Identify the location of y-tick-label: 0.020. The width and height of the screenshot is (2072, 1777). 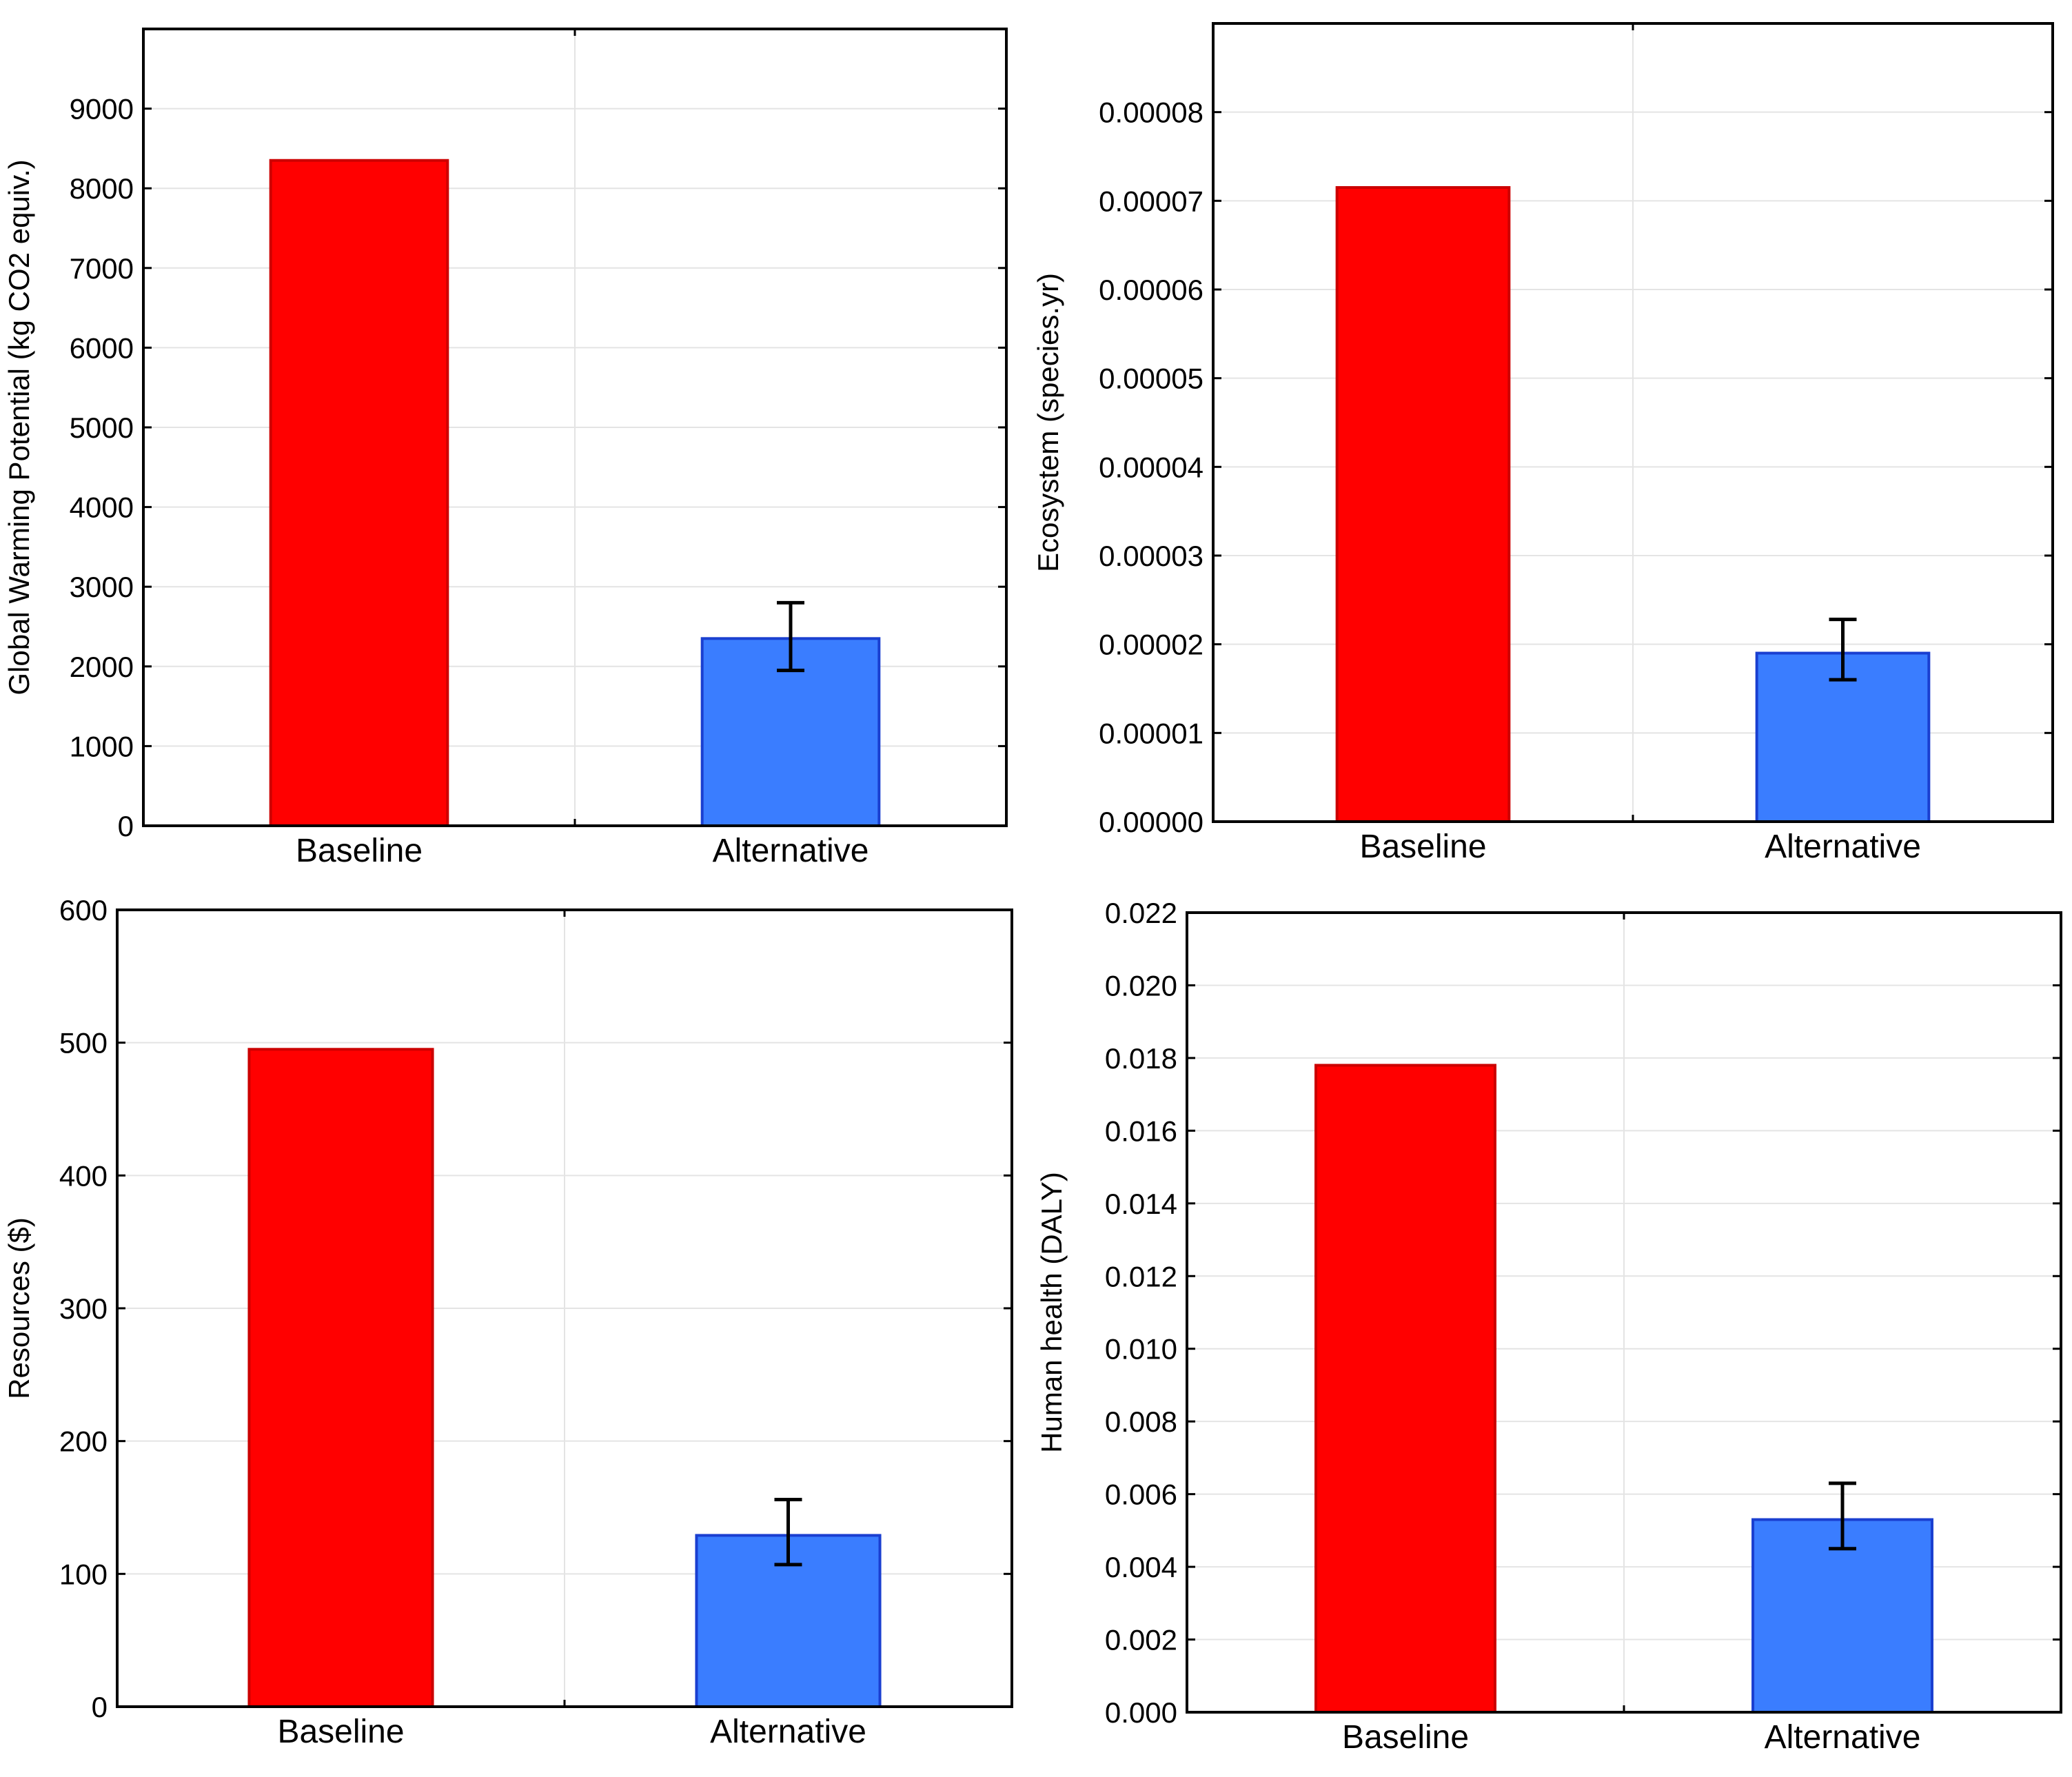
(1141, 986).